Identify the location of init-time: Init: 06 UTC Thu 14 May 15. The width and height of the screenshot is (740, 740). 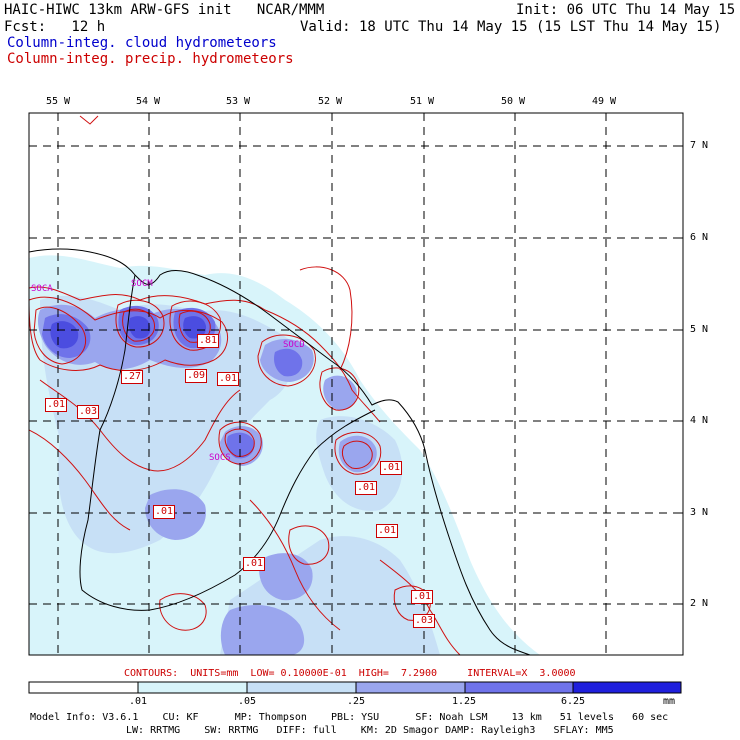
(626, 10).